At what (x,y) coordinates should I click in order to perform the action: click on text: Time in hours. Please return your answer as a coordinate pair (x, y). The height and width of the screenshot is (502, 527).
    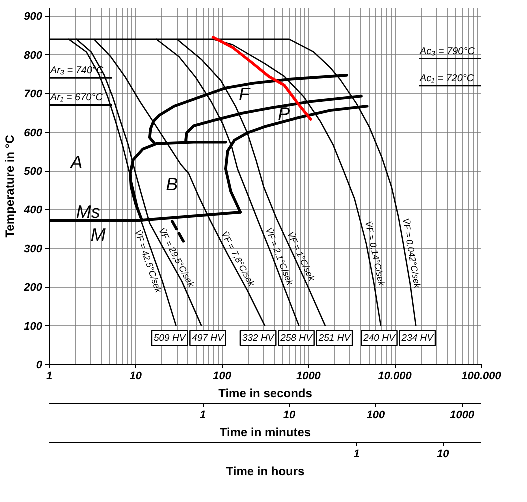
    Looking at the image, I should click on (266, 471).